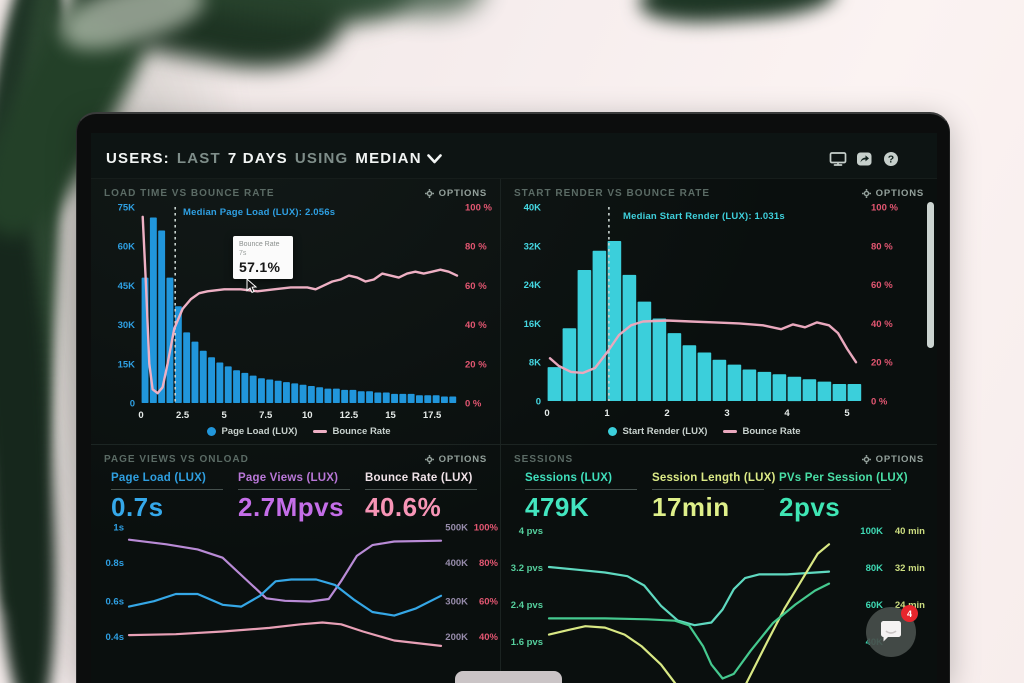 This screenshot has width=1024, height=683. I want to click on axis-tick-label: 60%, so click(489, 602).